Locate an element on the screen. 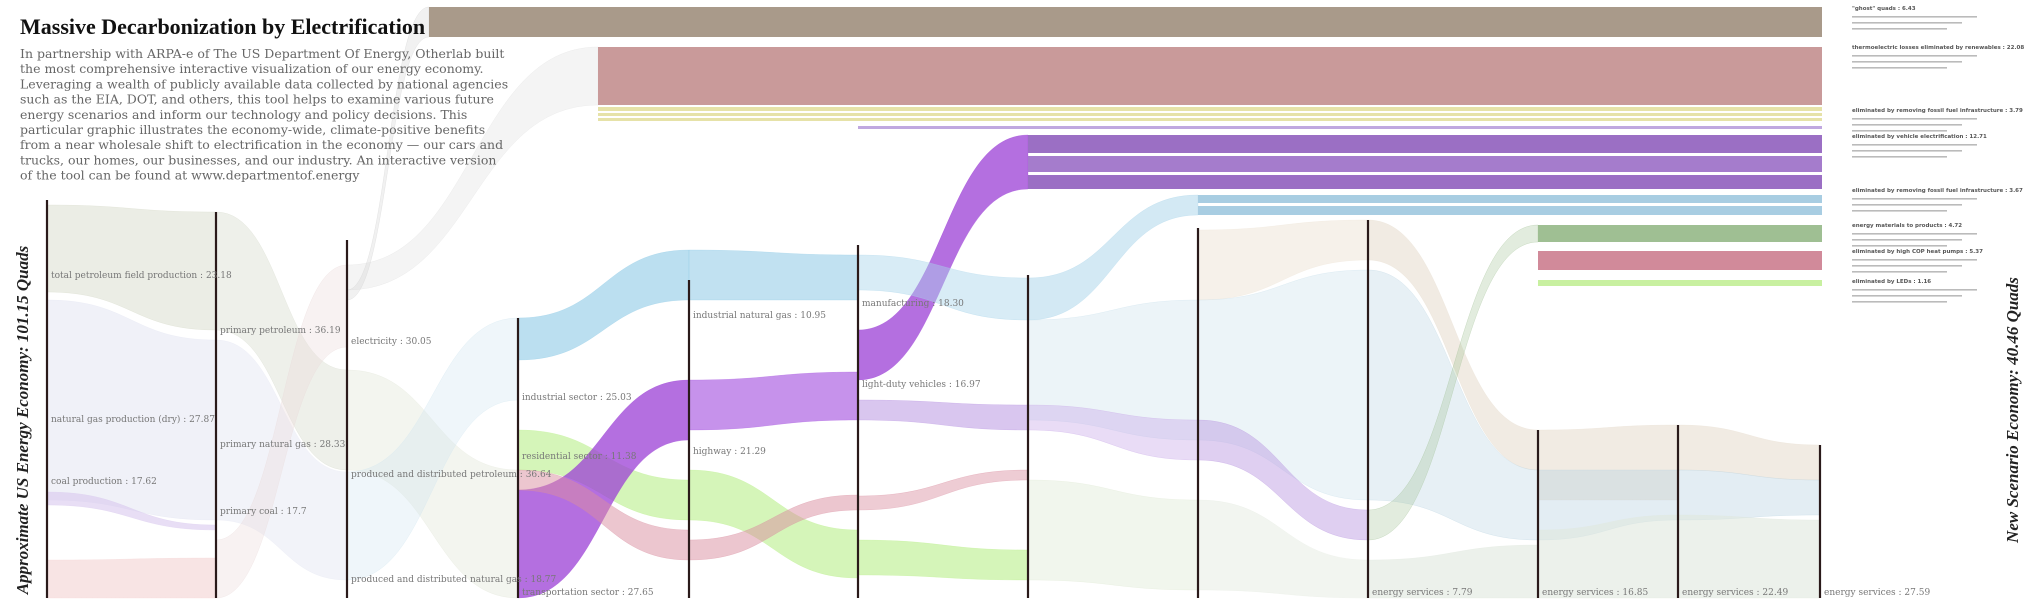 This screenshot has height=612, width=2040. node-label: primary coal : 17.7 is located at coordinates (263, 512).